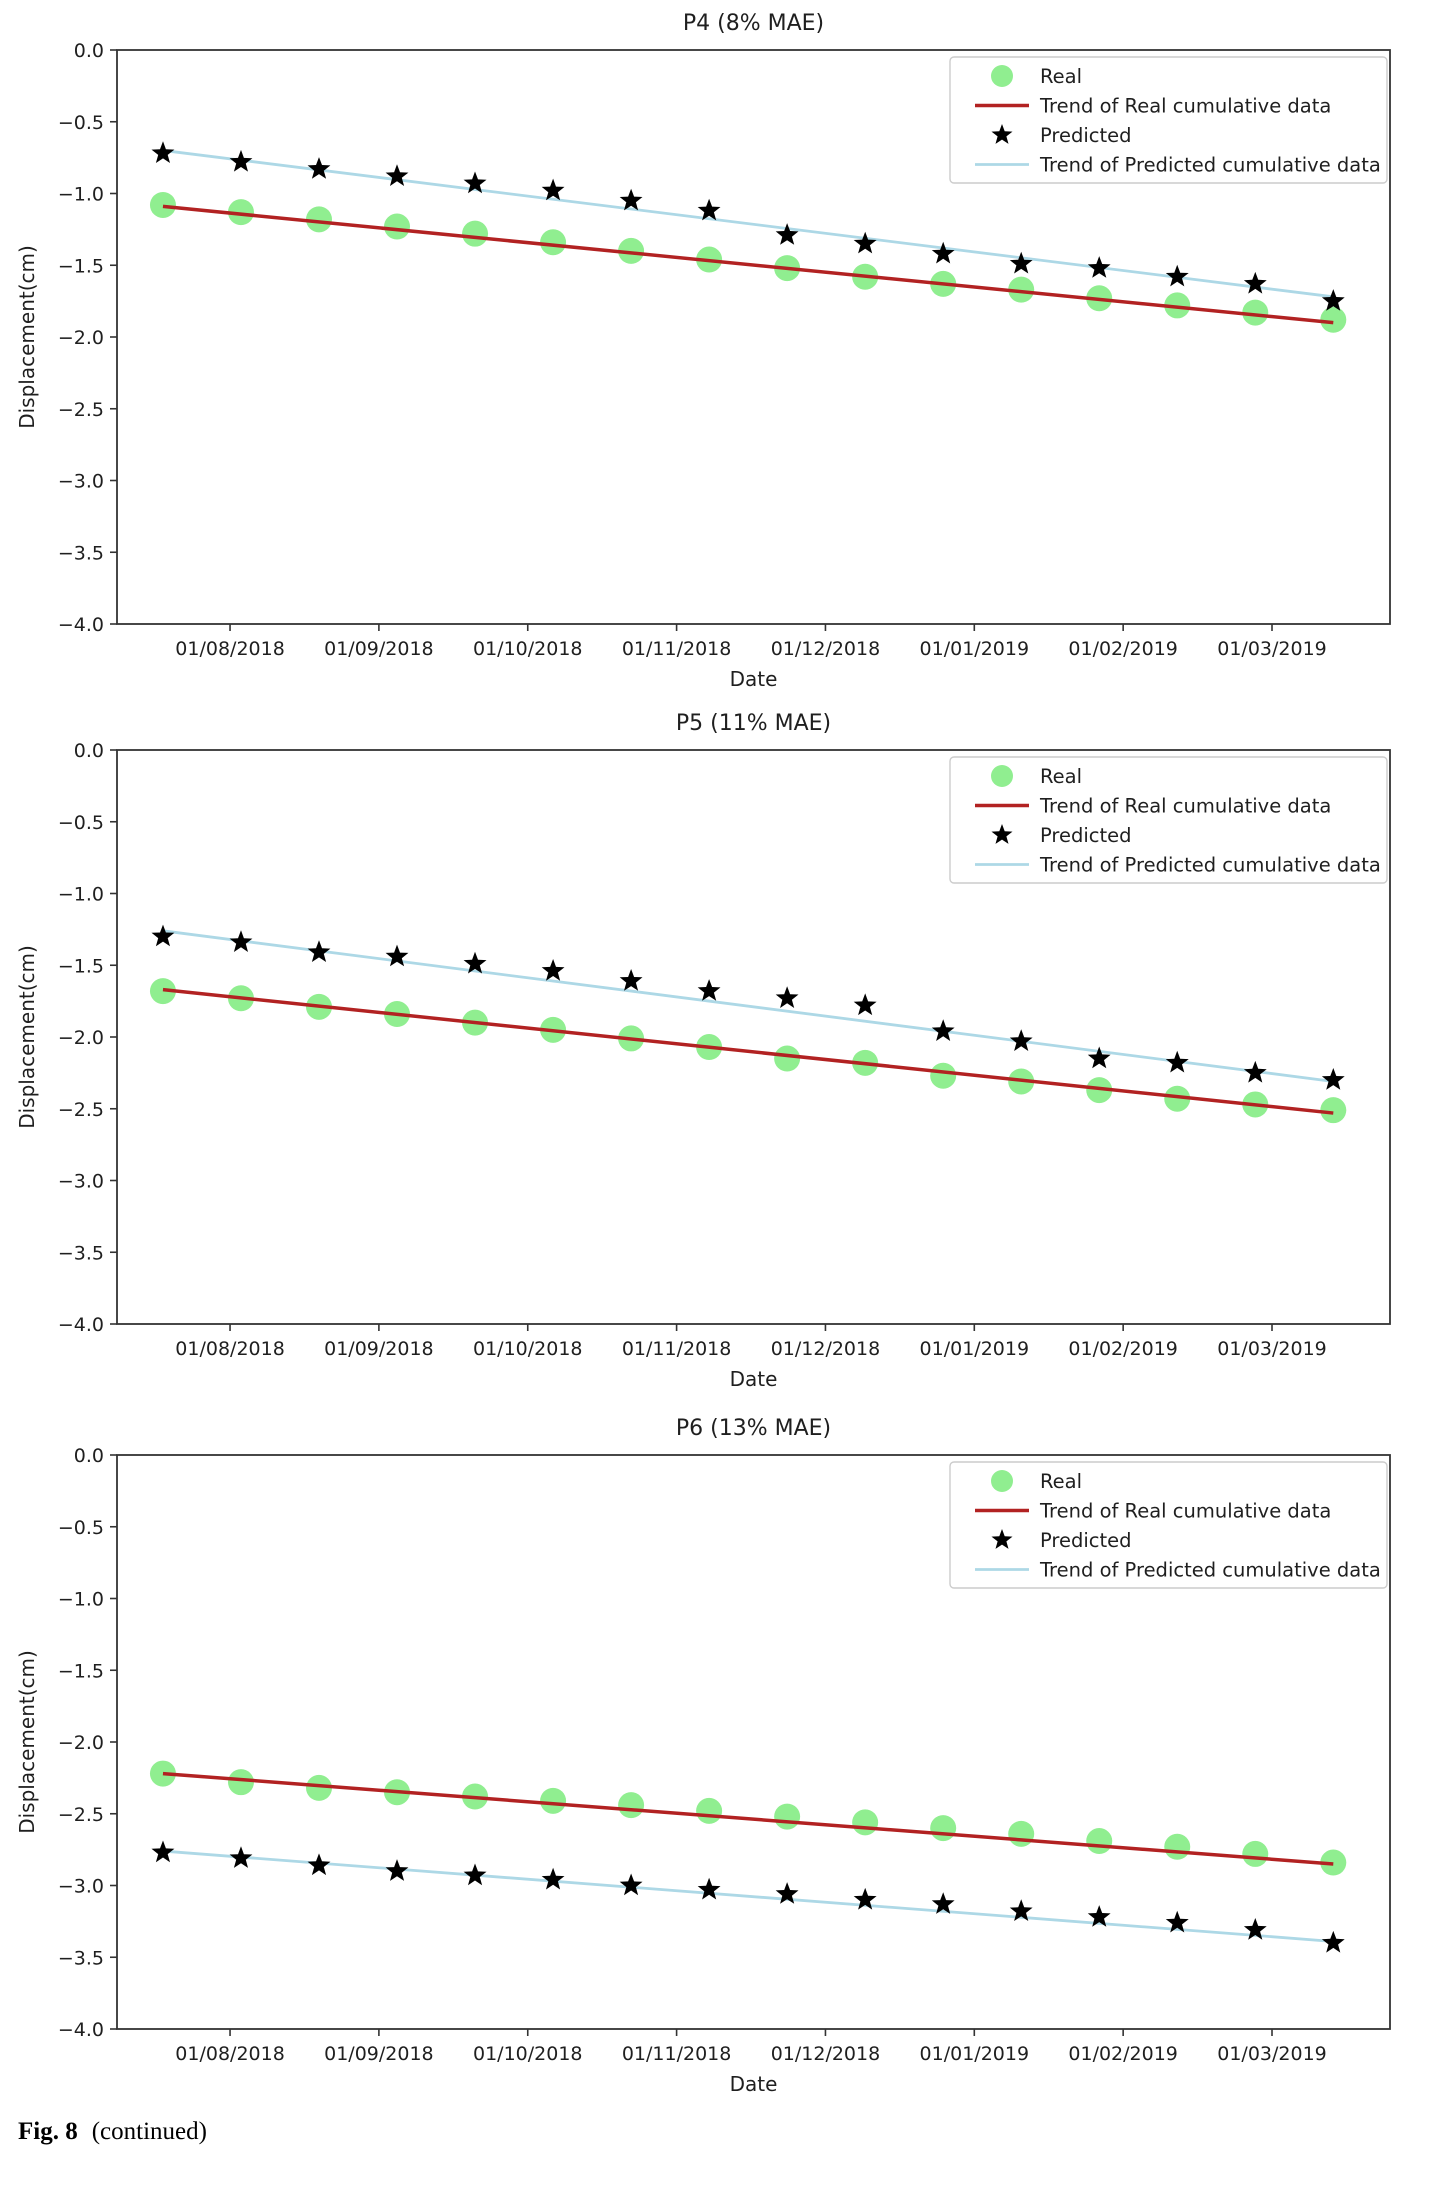  What do you see at coordinates (753, 23) in the screenshot?
I see `chart-title: P4 (8% MAE)` at bounding box center [753, 23].